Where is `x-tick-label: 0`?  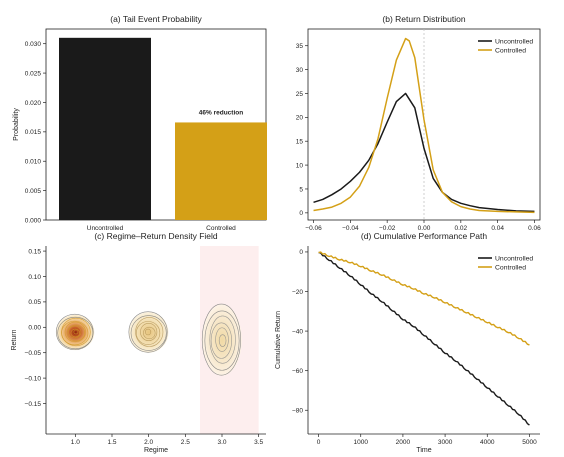 x-tick-label: 0 is located at coordinates (319, 442).